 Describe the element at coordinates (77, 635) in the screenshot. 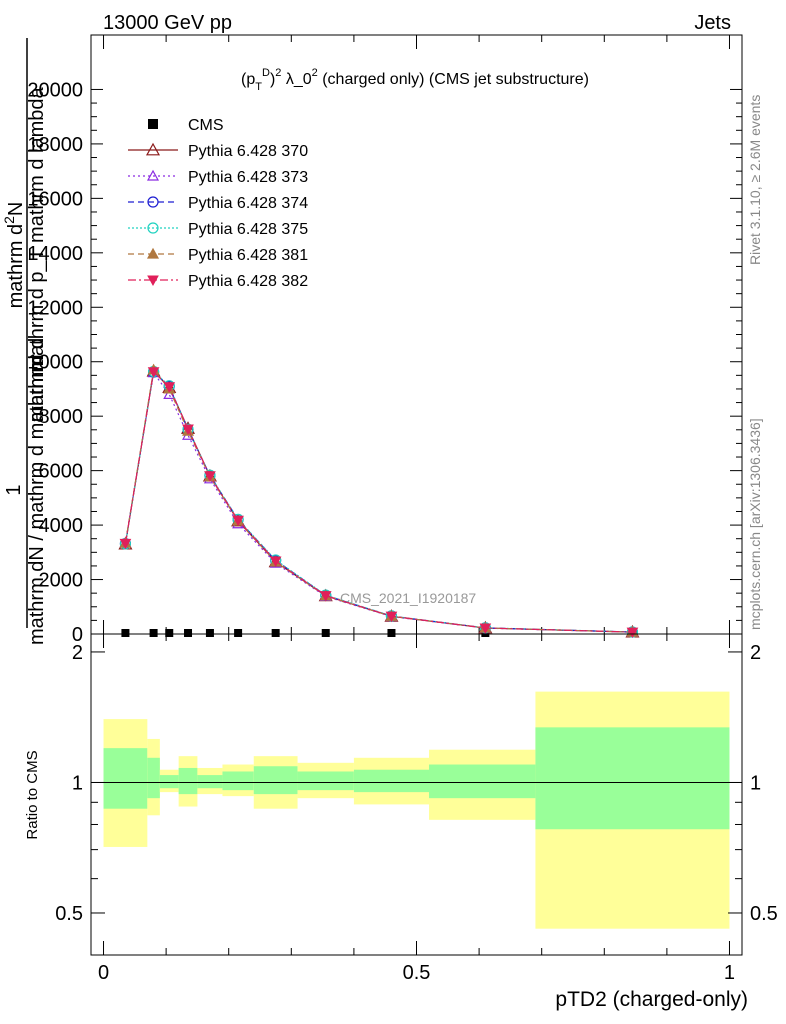

I see `main-ytick-label: 0` at that location.